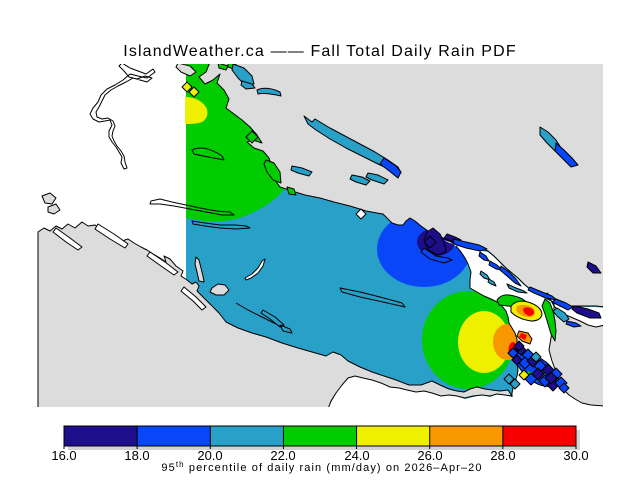 The width and height of the screenshot is (640, 480). What do you see at coordinates (282, 455) in the screenshot?
I see `svg-text: 22.0` at bounding box center [282, 455].